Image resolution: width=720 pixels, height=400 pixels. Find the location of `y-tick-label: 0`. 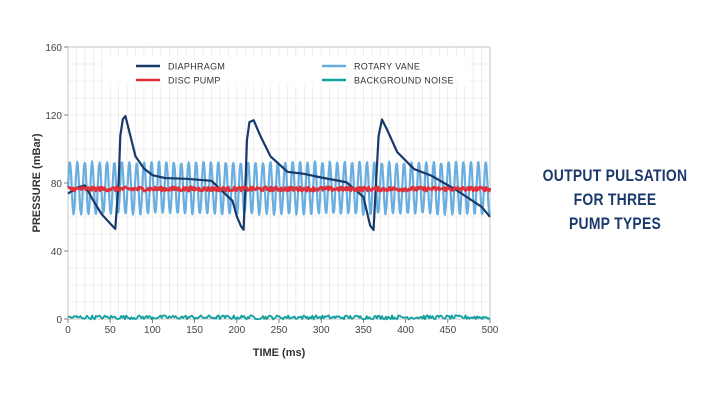

y-tick-label: 0 is located at coordinates (59, 320).